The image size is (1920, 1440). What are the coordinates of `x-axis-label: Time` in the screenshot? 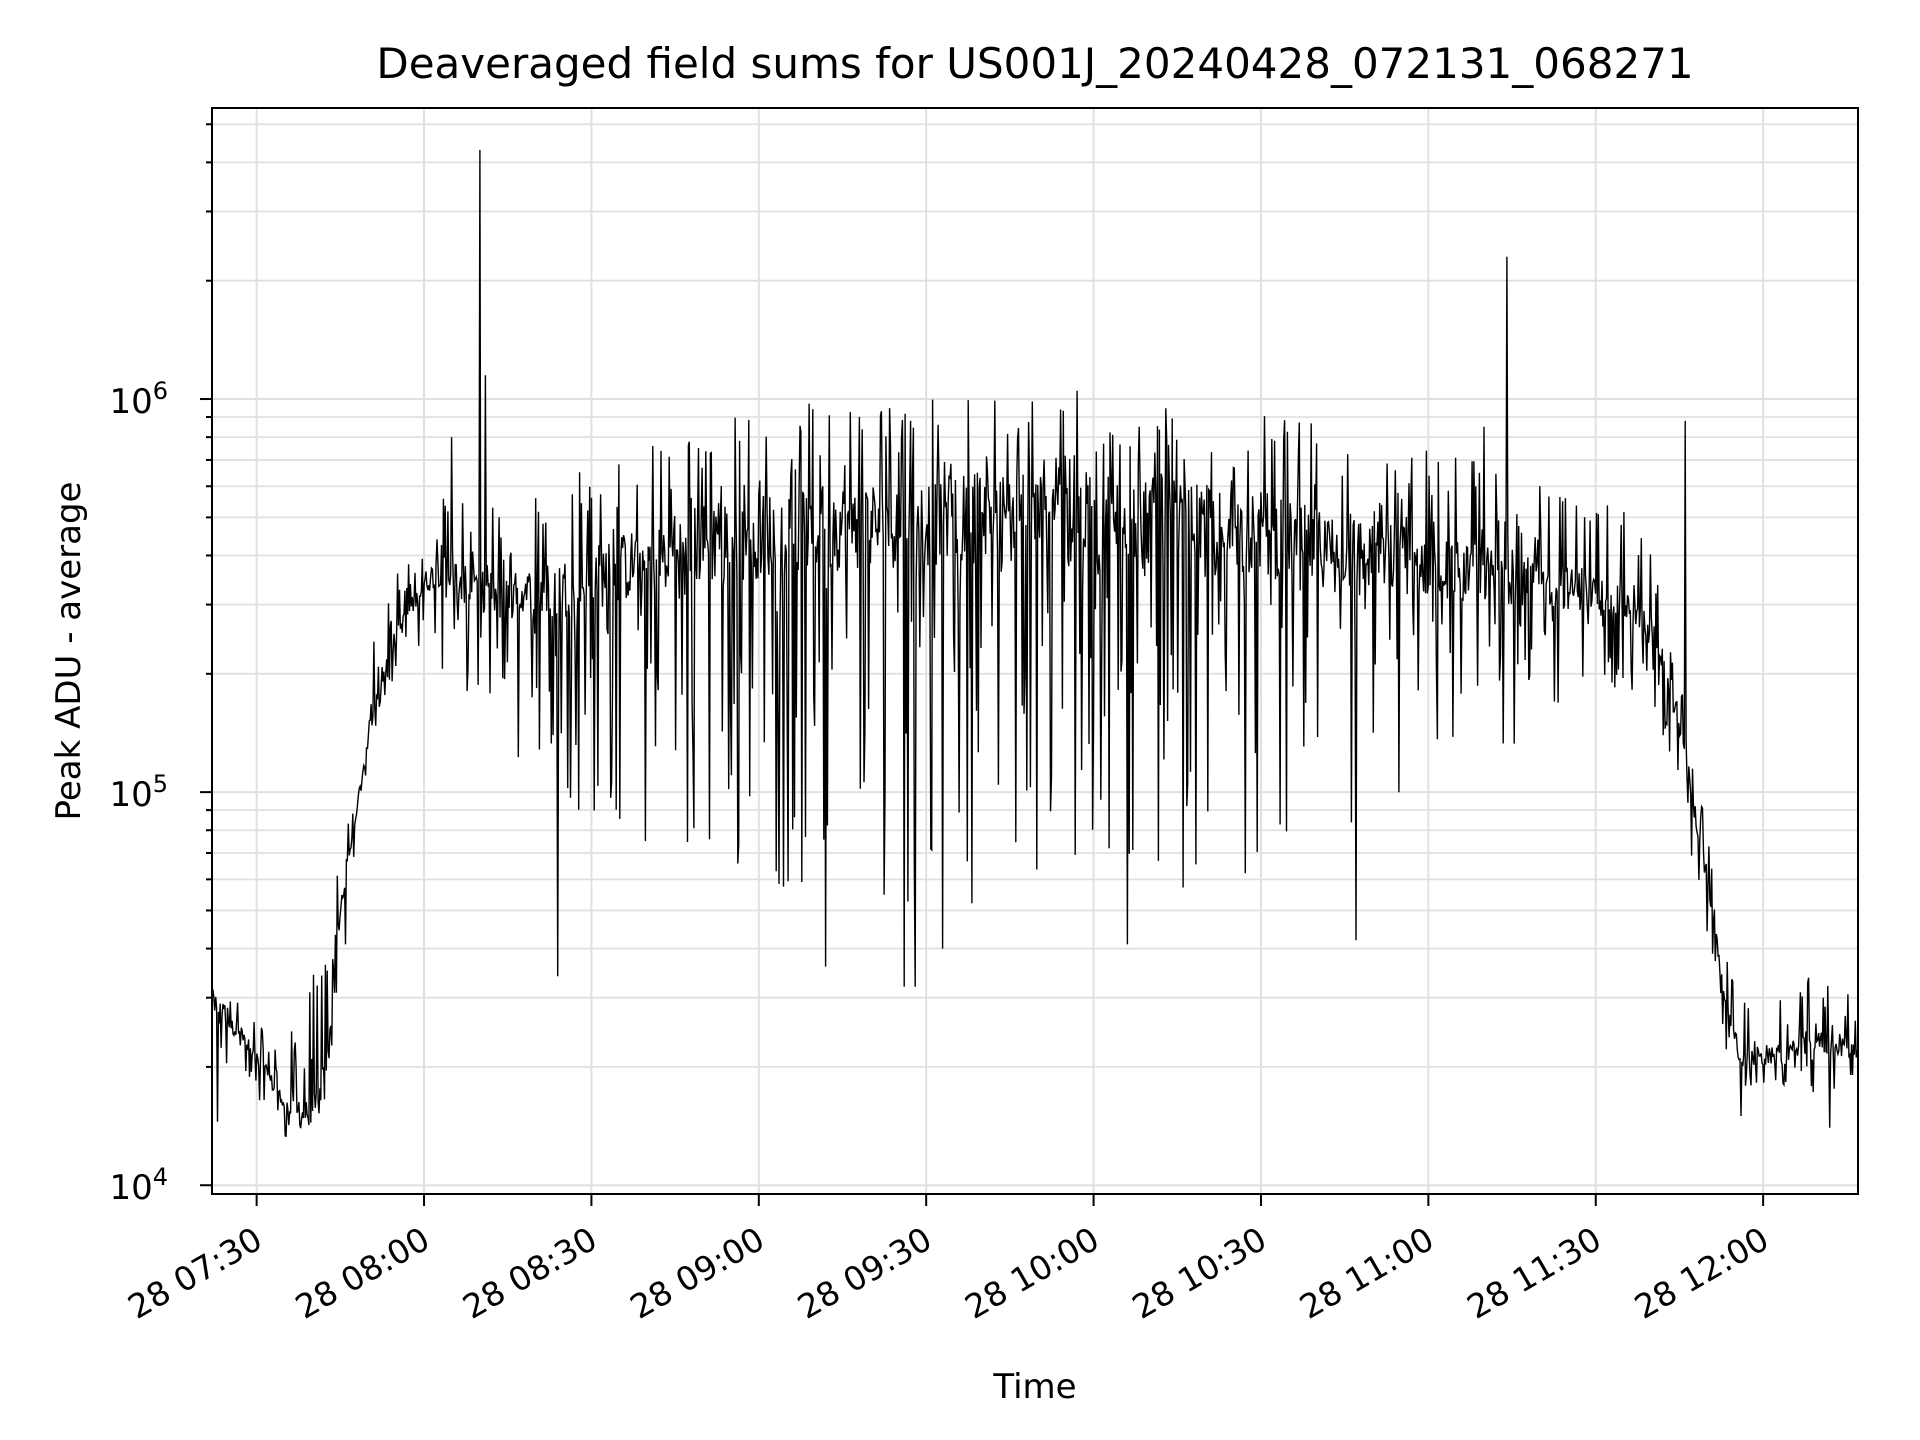 It's located at (1034, 1387).